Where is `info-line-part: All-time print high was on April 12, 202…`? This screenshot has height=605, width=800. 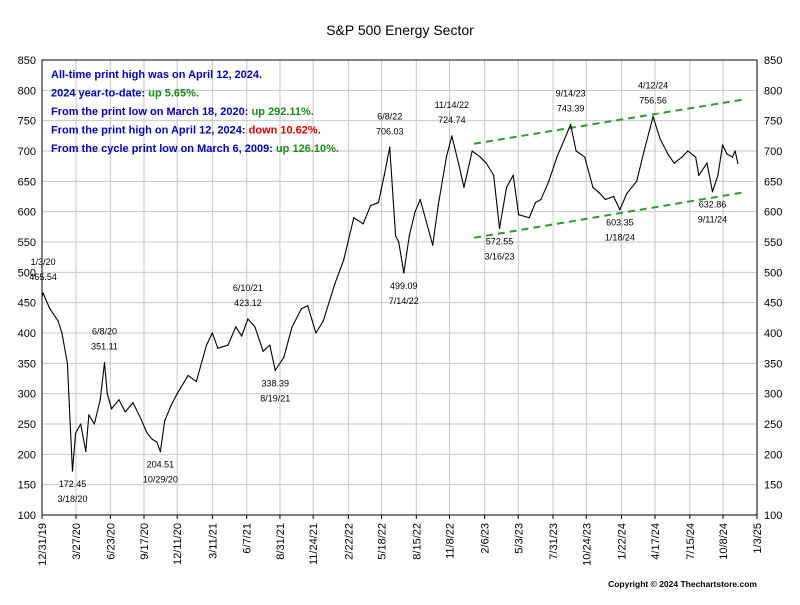
info-line-part: All-time print high was on April 12, 202… is located at coordinates (156, 75).